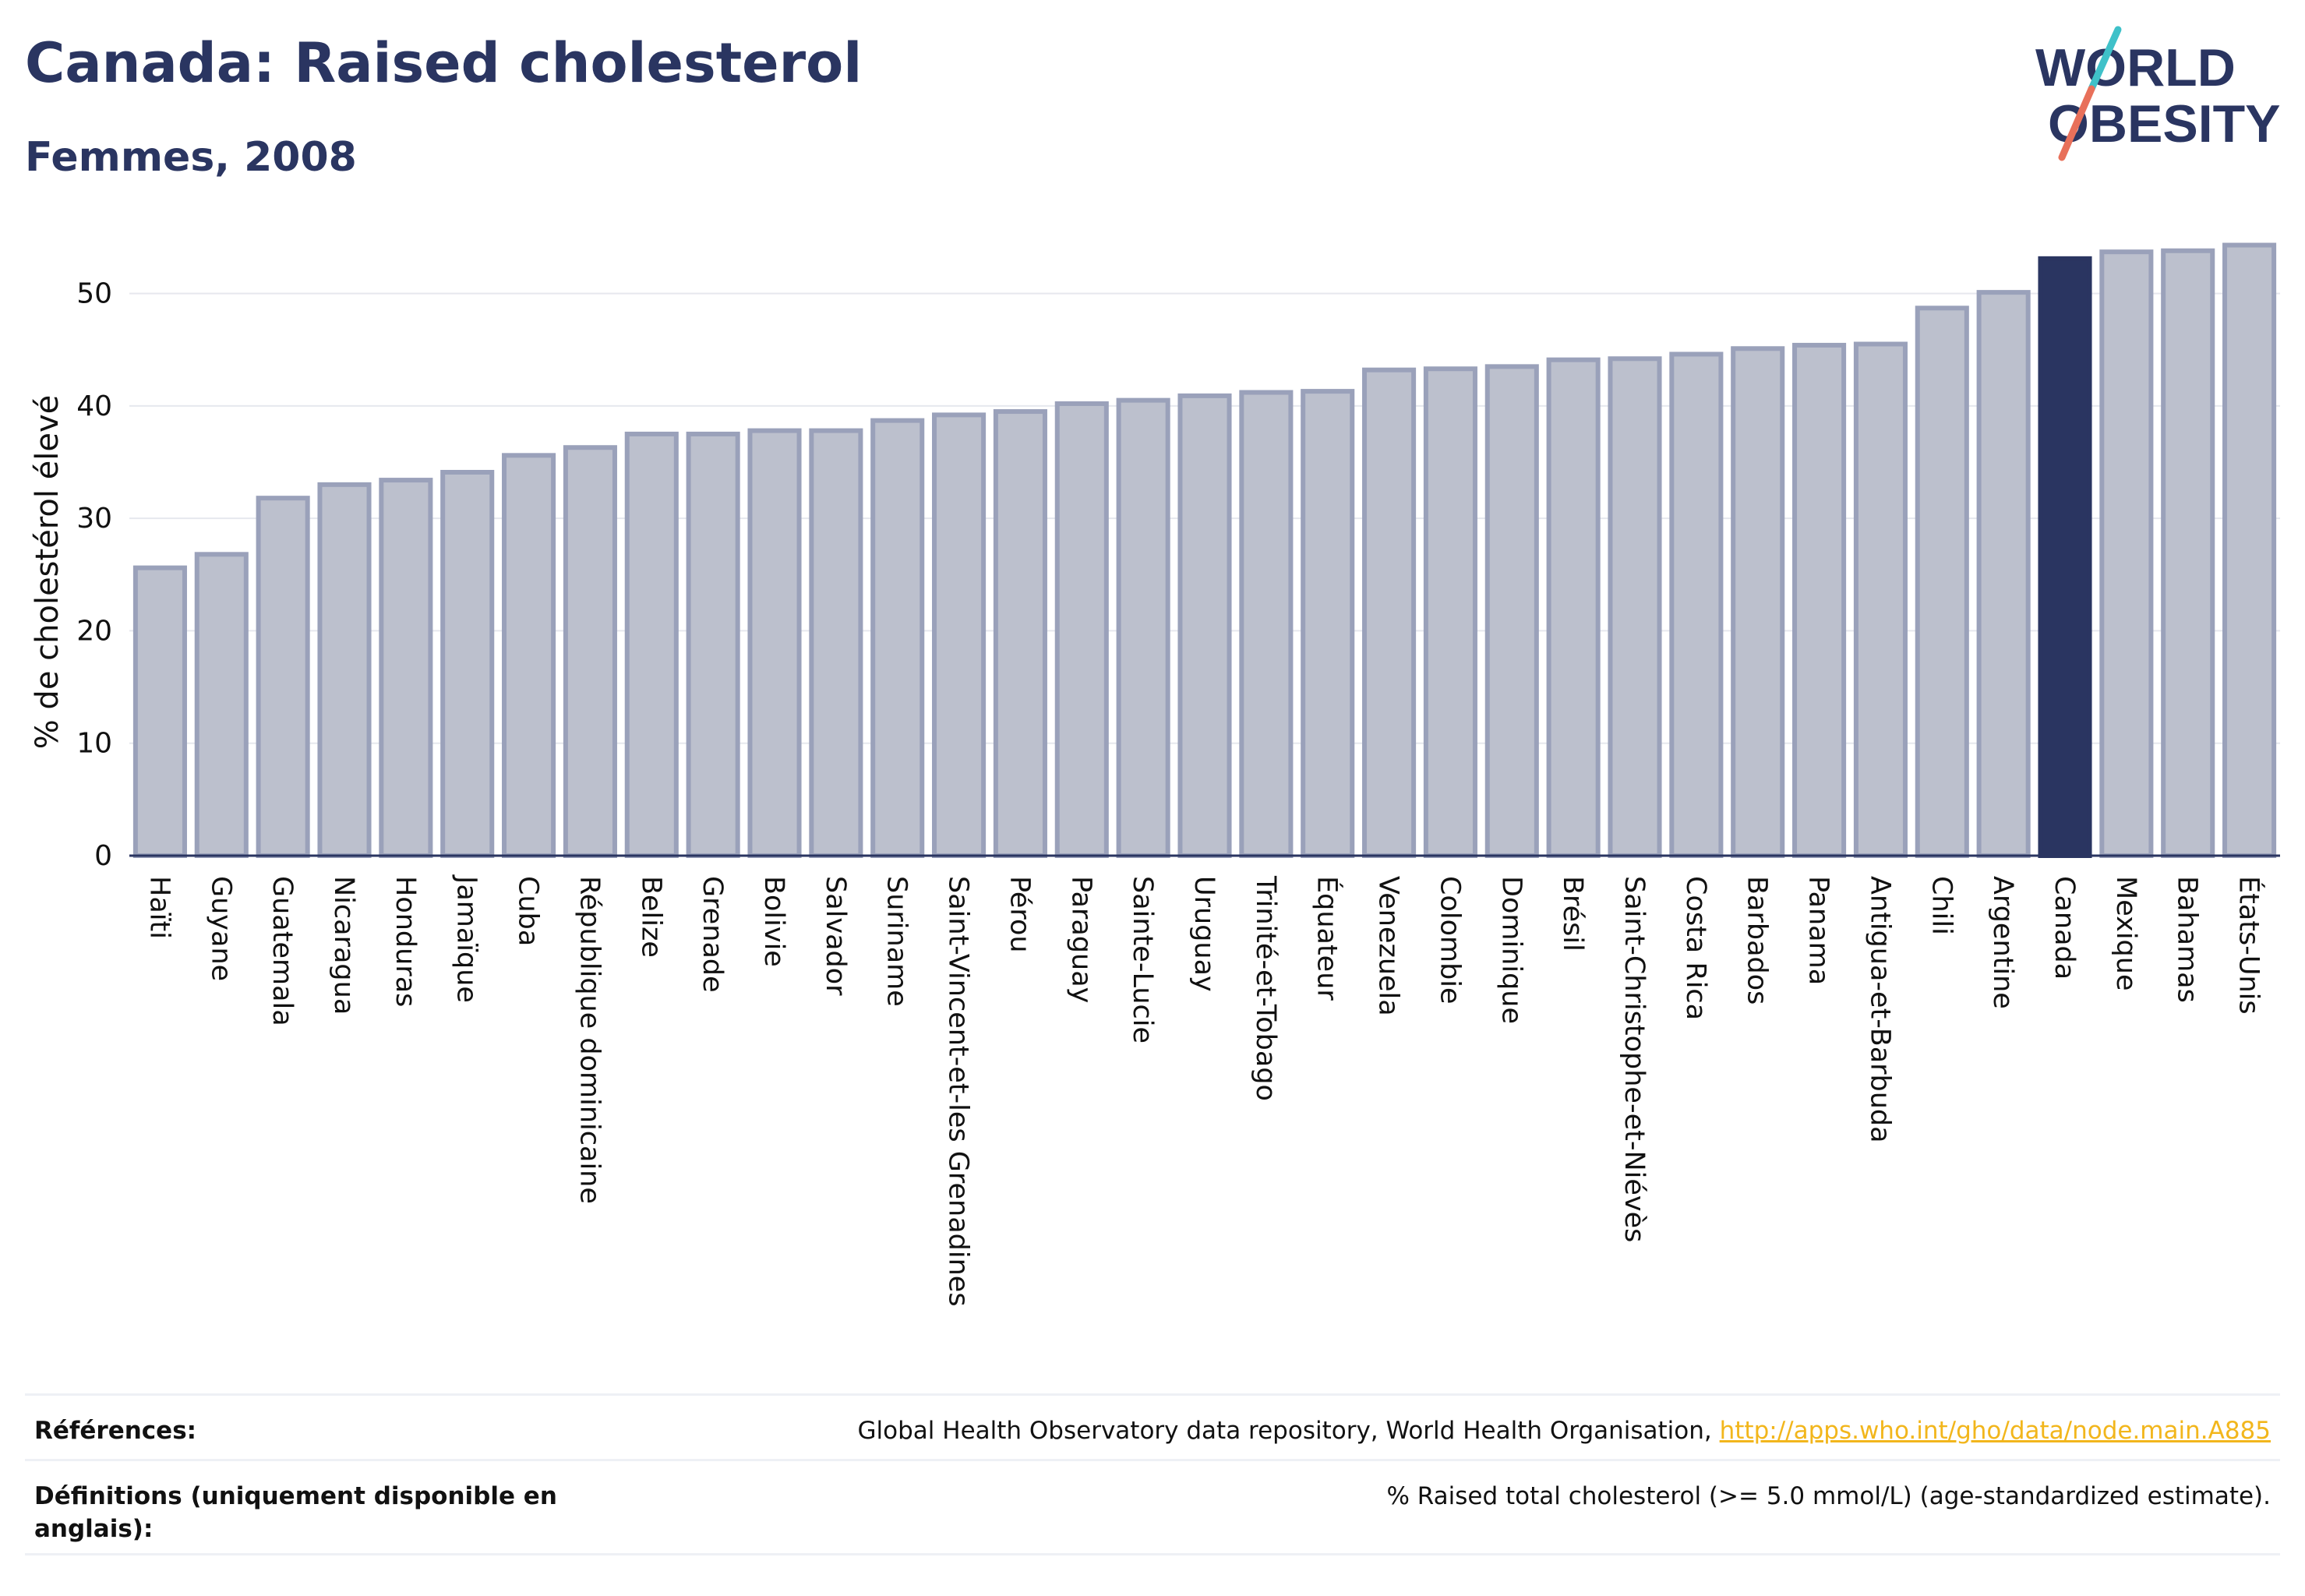 The height and width of the screenshot is (1596, 2305). Describe the element at coordinates (528, 911) in the screenshot. I see `x-tick-label: Cuba` at that location.